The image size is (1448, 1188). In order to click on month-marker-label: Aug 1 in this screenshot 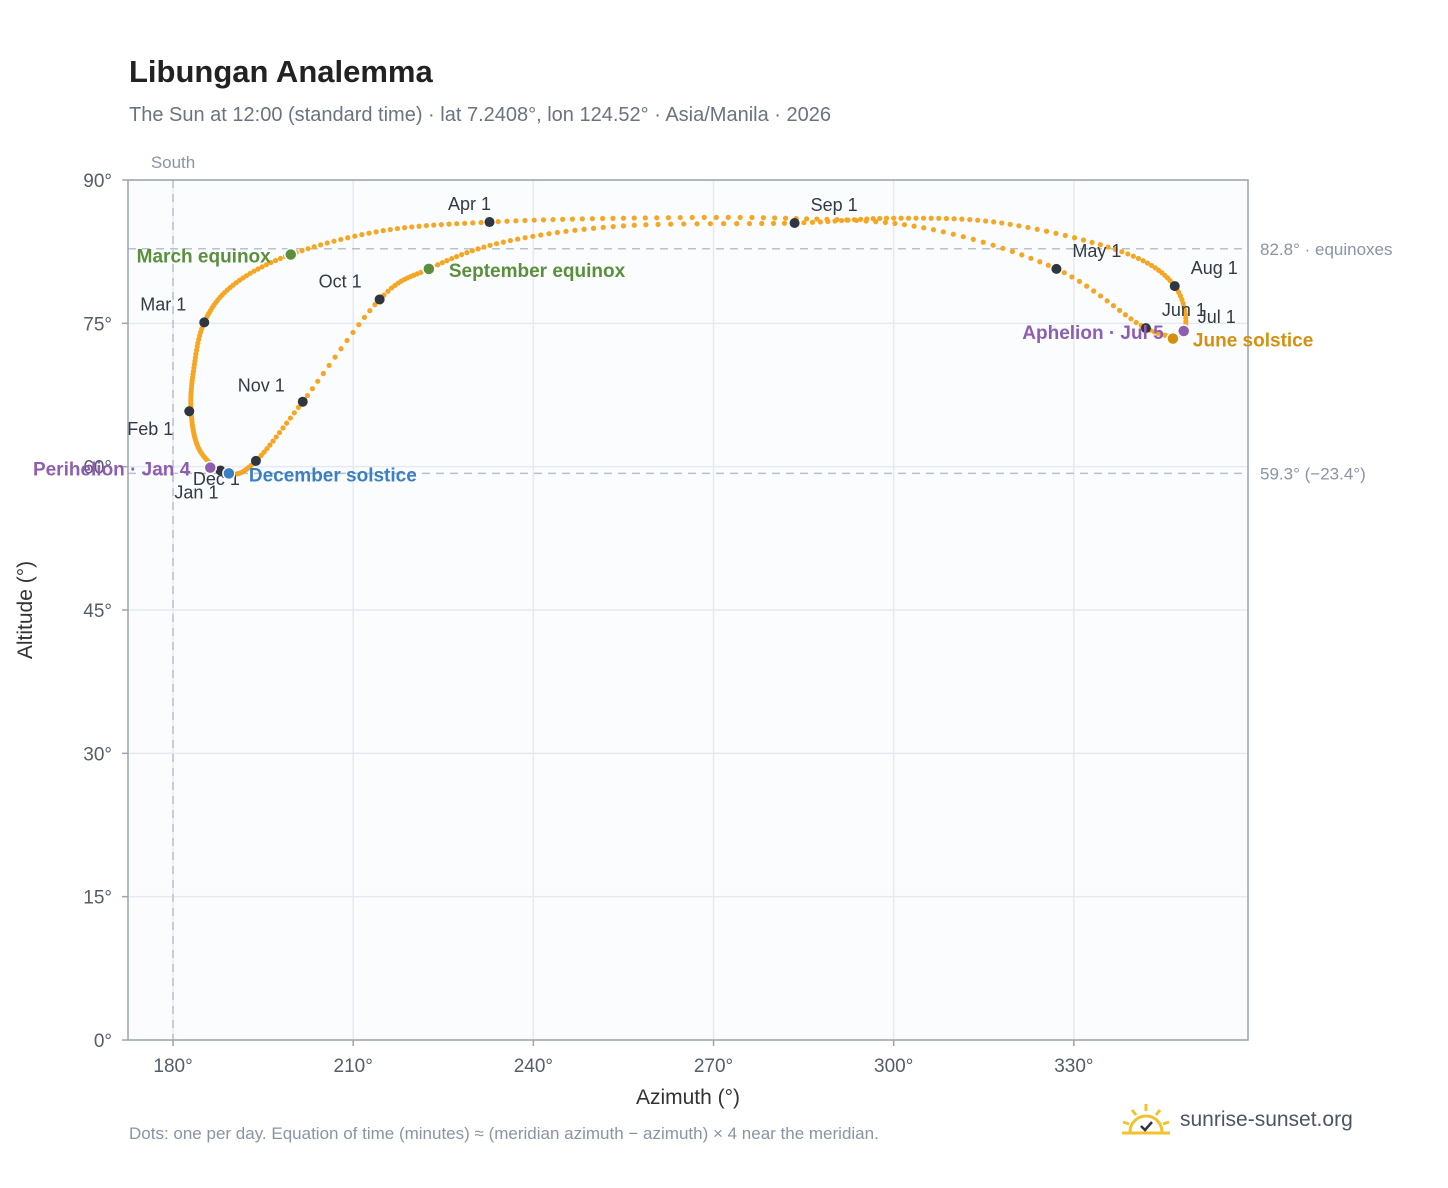, I will do `click(1214, 268)`.